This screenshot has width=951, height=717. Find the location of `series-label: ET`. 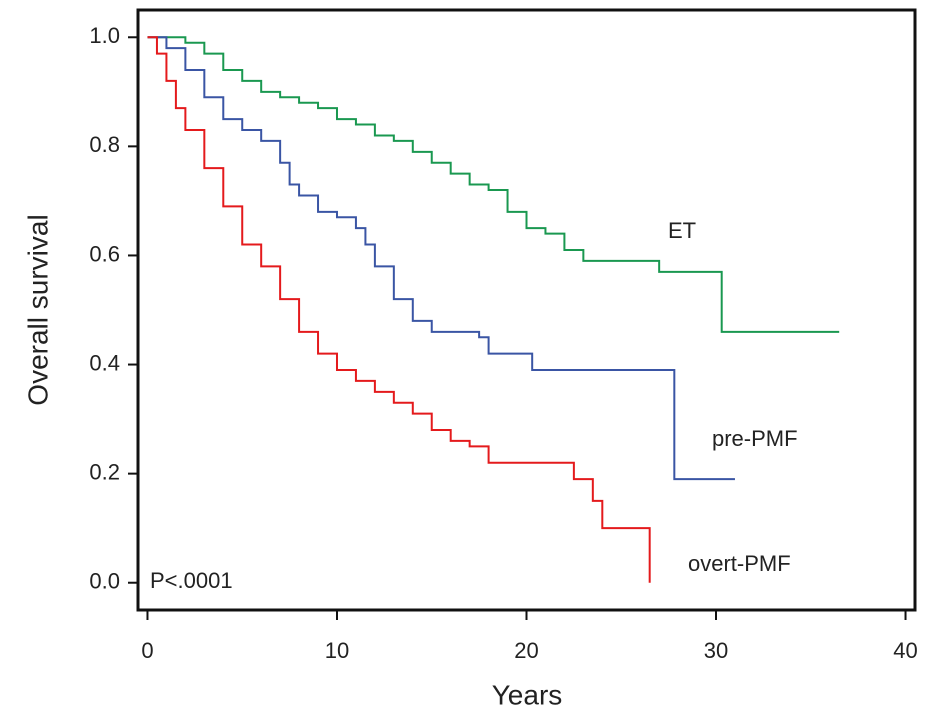

series-label: ET is located at coordinates (682, 230).